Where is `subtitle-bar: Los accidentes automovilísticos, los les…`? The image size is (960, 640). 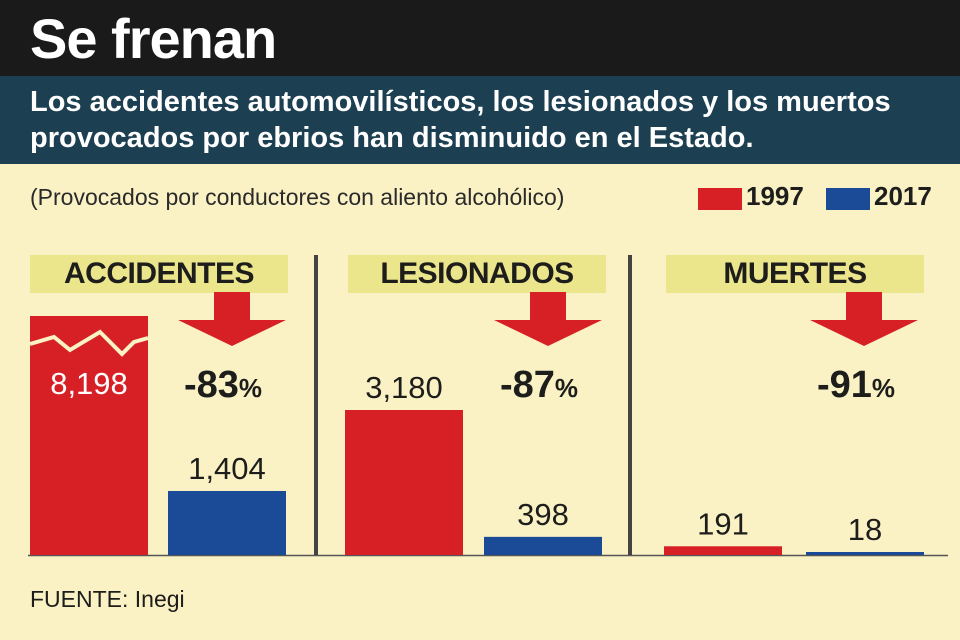
subtitle-bar: Los accidentes automovilísticos, los les… is located at coordinates (480, 120).